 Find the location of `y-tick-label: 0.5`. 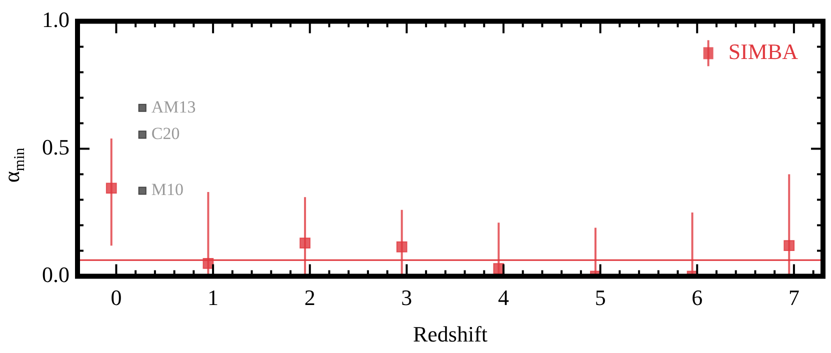

y-tick-label: 0.5 is located at coordinates (56, 147).